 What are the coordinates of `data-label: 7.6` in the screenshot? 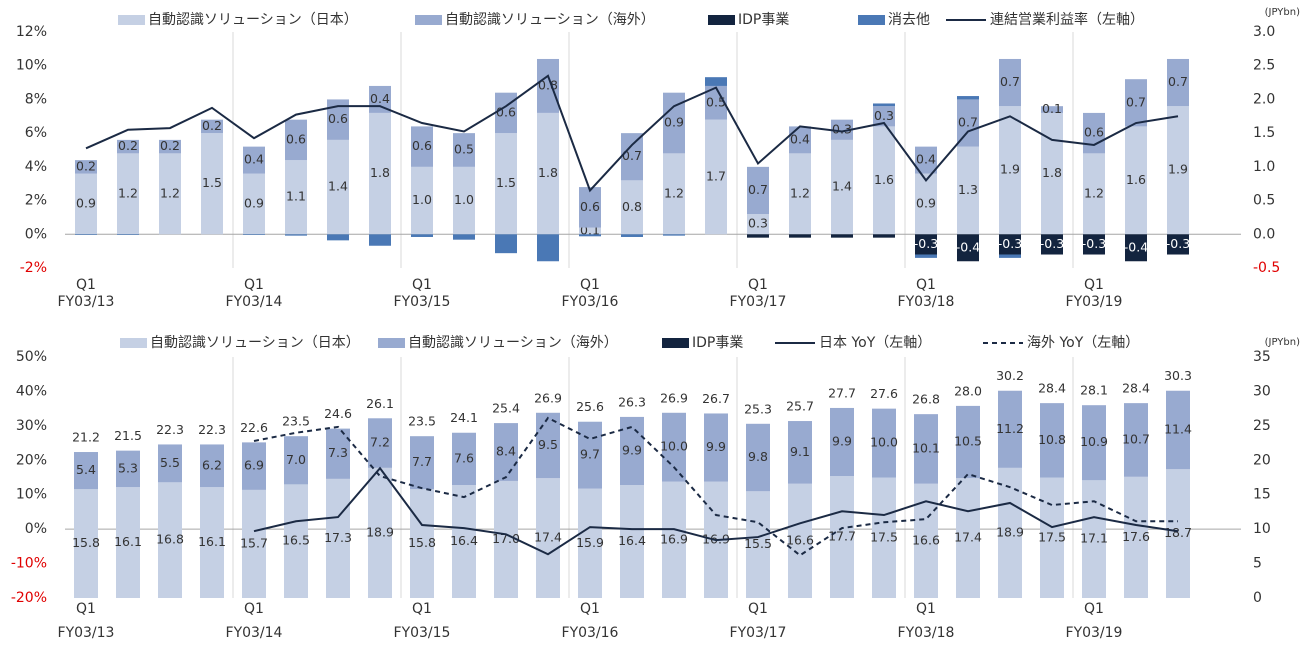 It's located at (464, 457).